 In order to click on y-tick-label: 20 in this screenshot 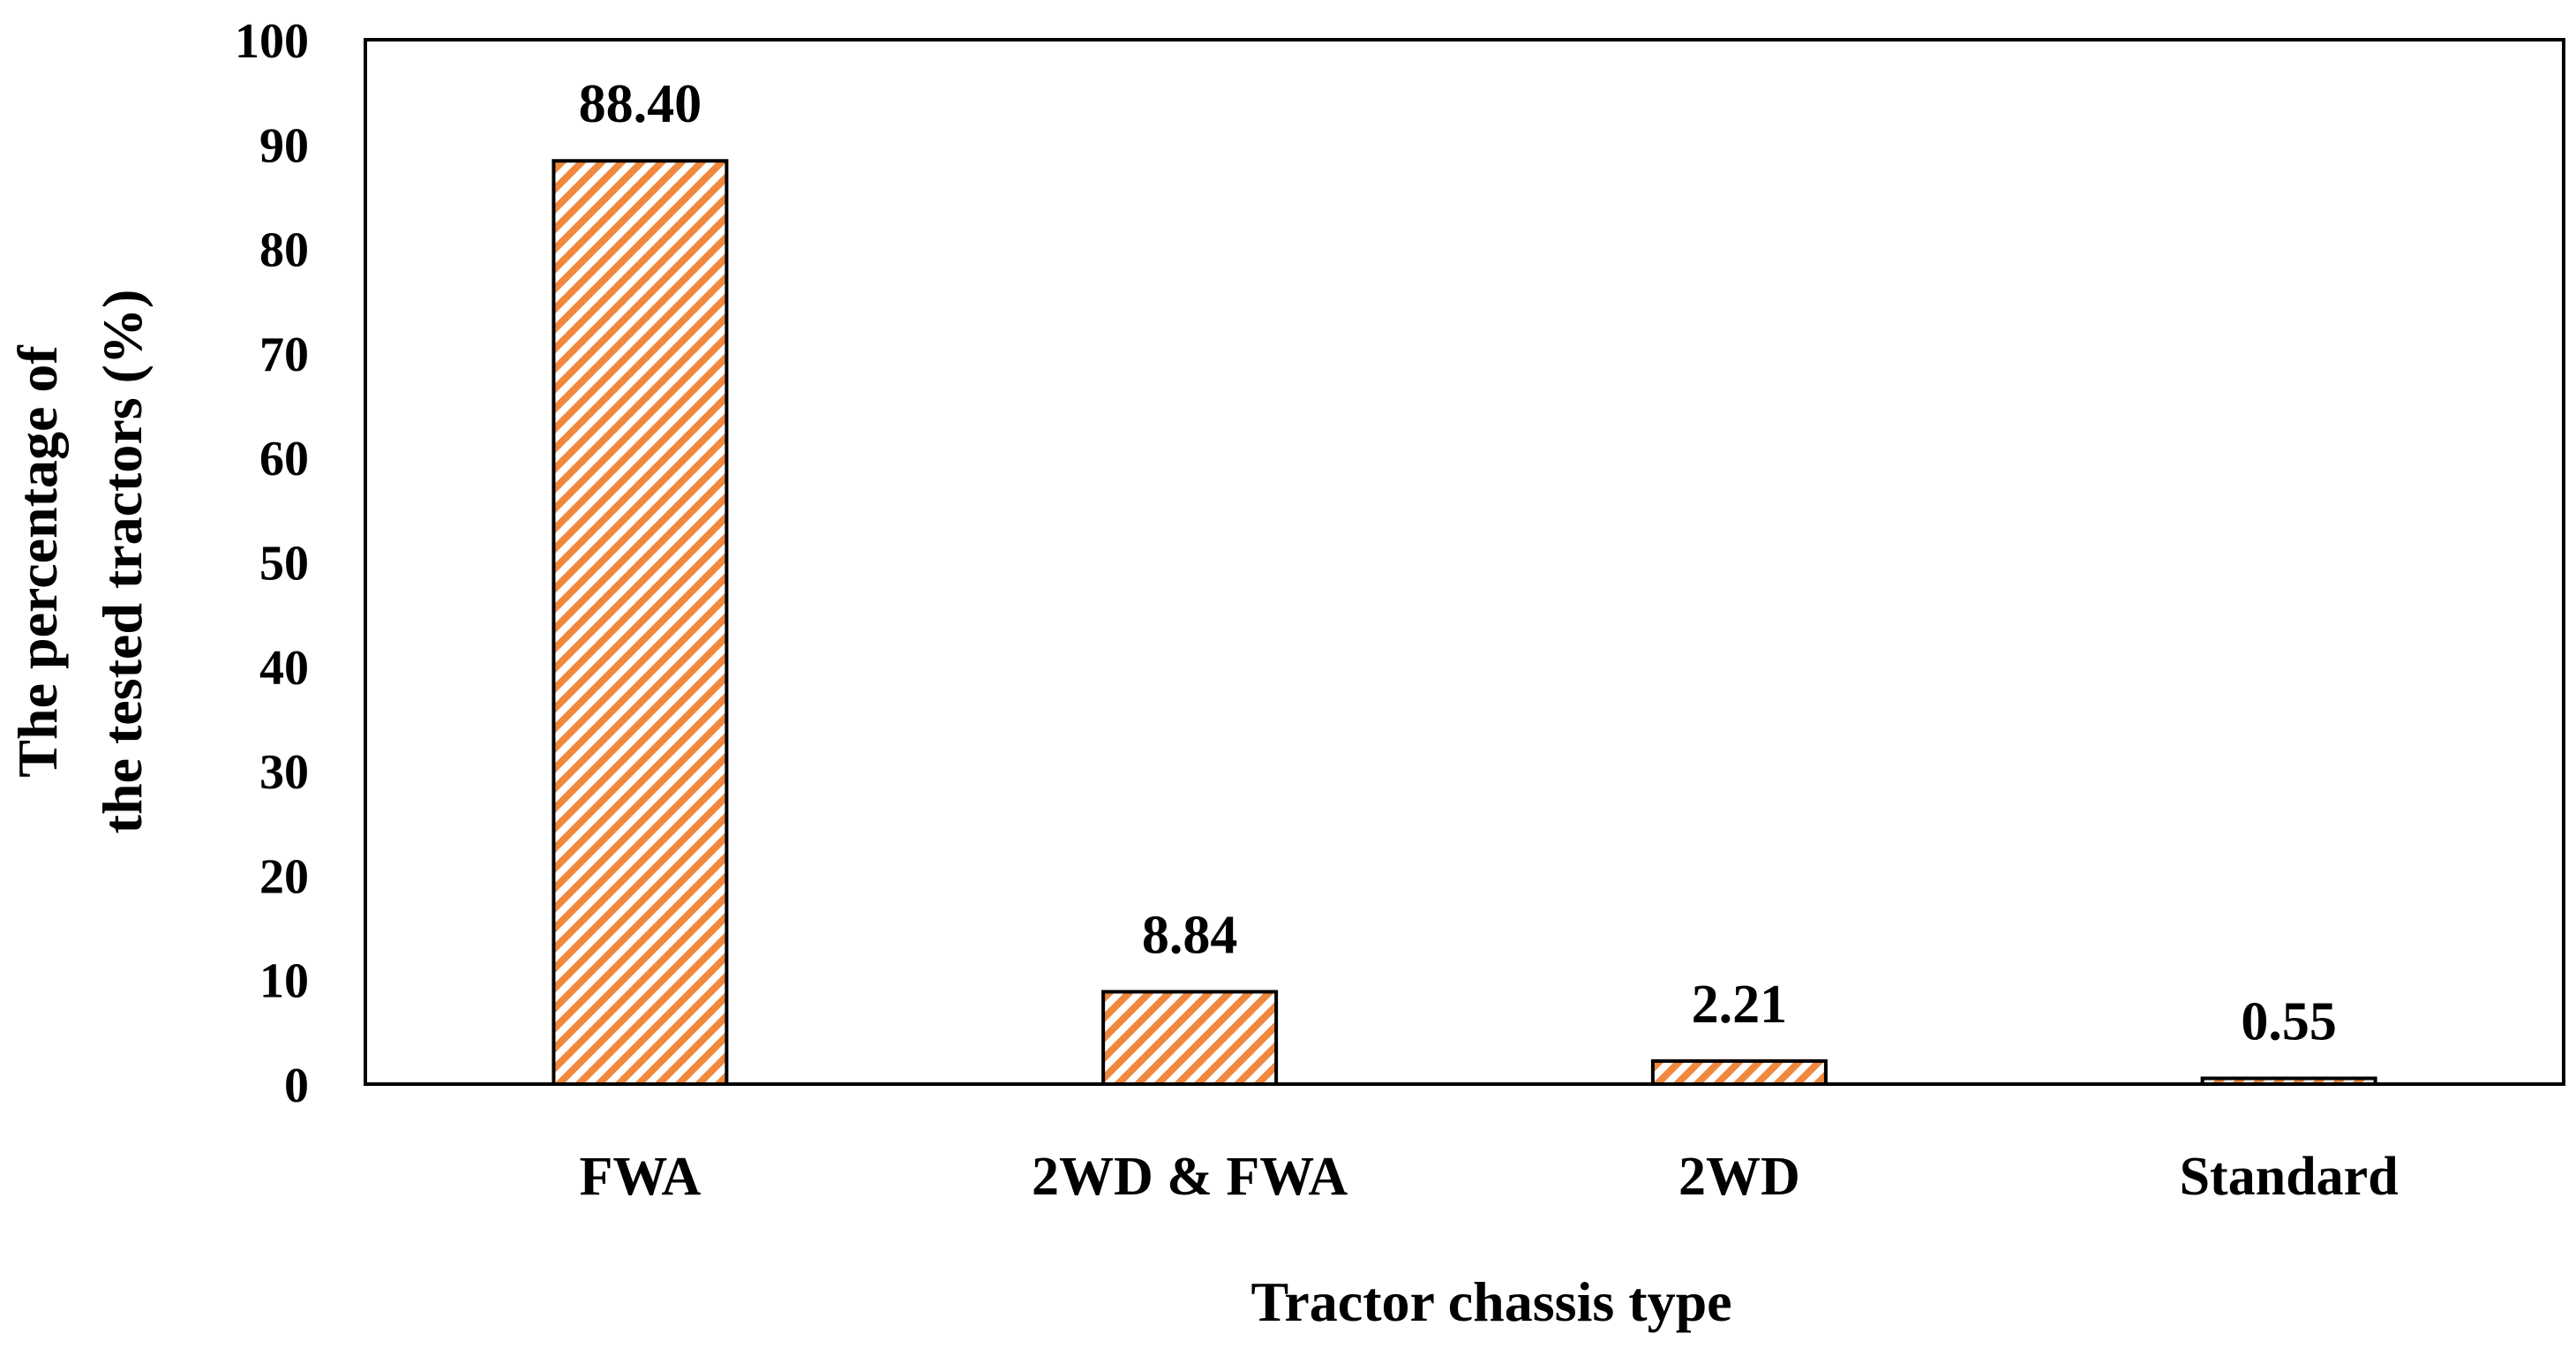, I will do `click(284, 876)`.